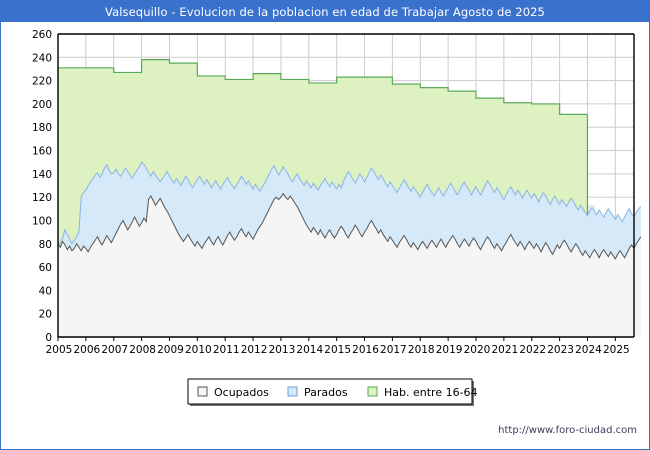  What do you see at coordinates (449, 350) in the screenshot?
I see `x-tick-label: 2019` at bounding box center [449, 350].